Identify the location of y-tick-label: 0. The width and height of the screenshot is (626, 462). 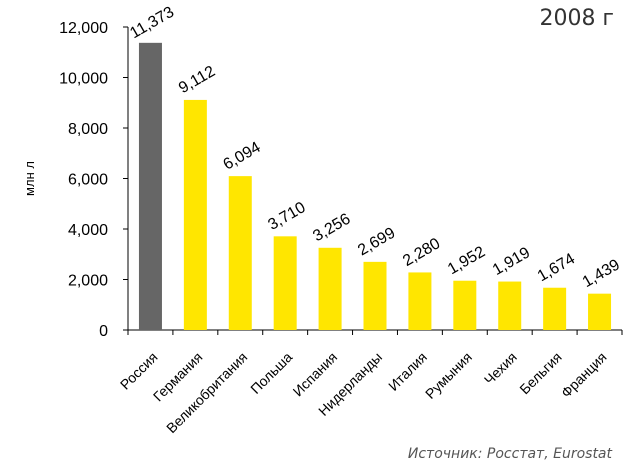
(103, 331).